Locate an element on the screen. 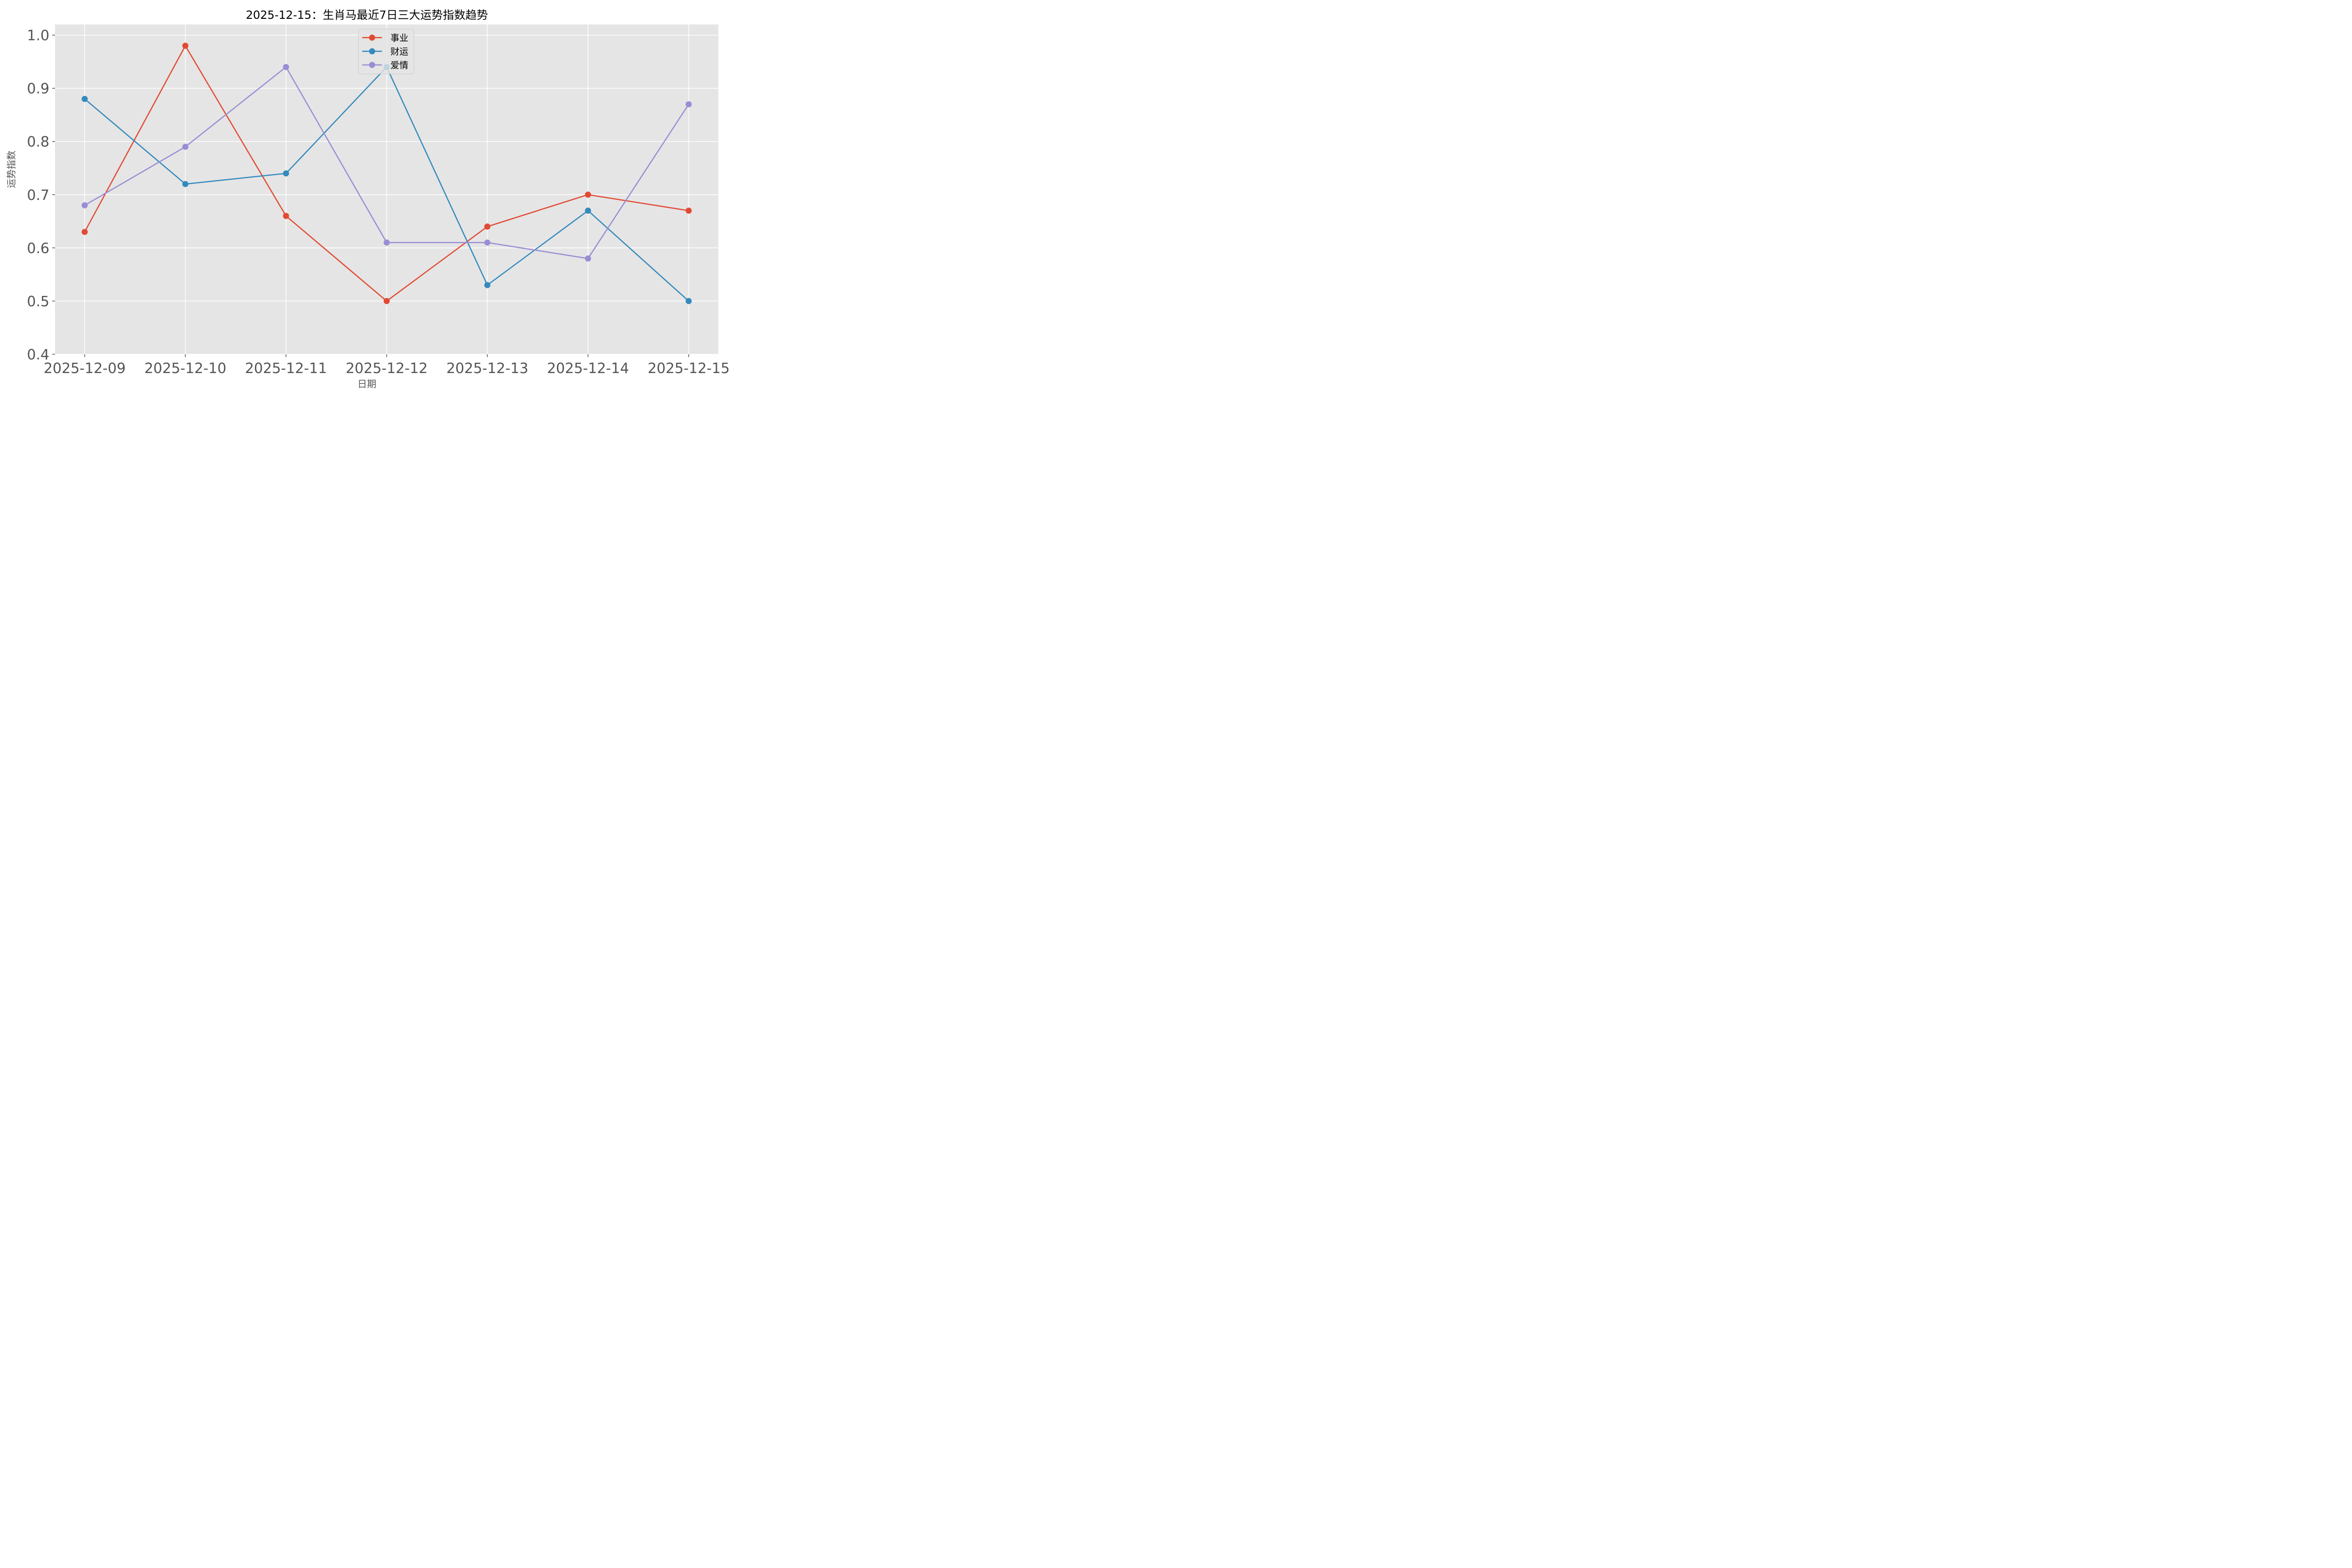  series-事业 is located at coordinates (386, 173).